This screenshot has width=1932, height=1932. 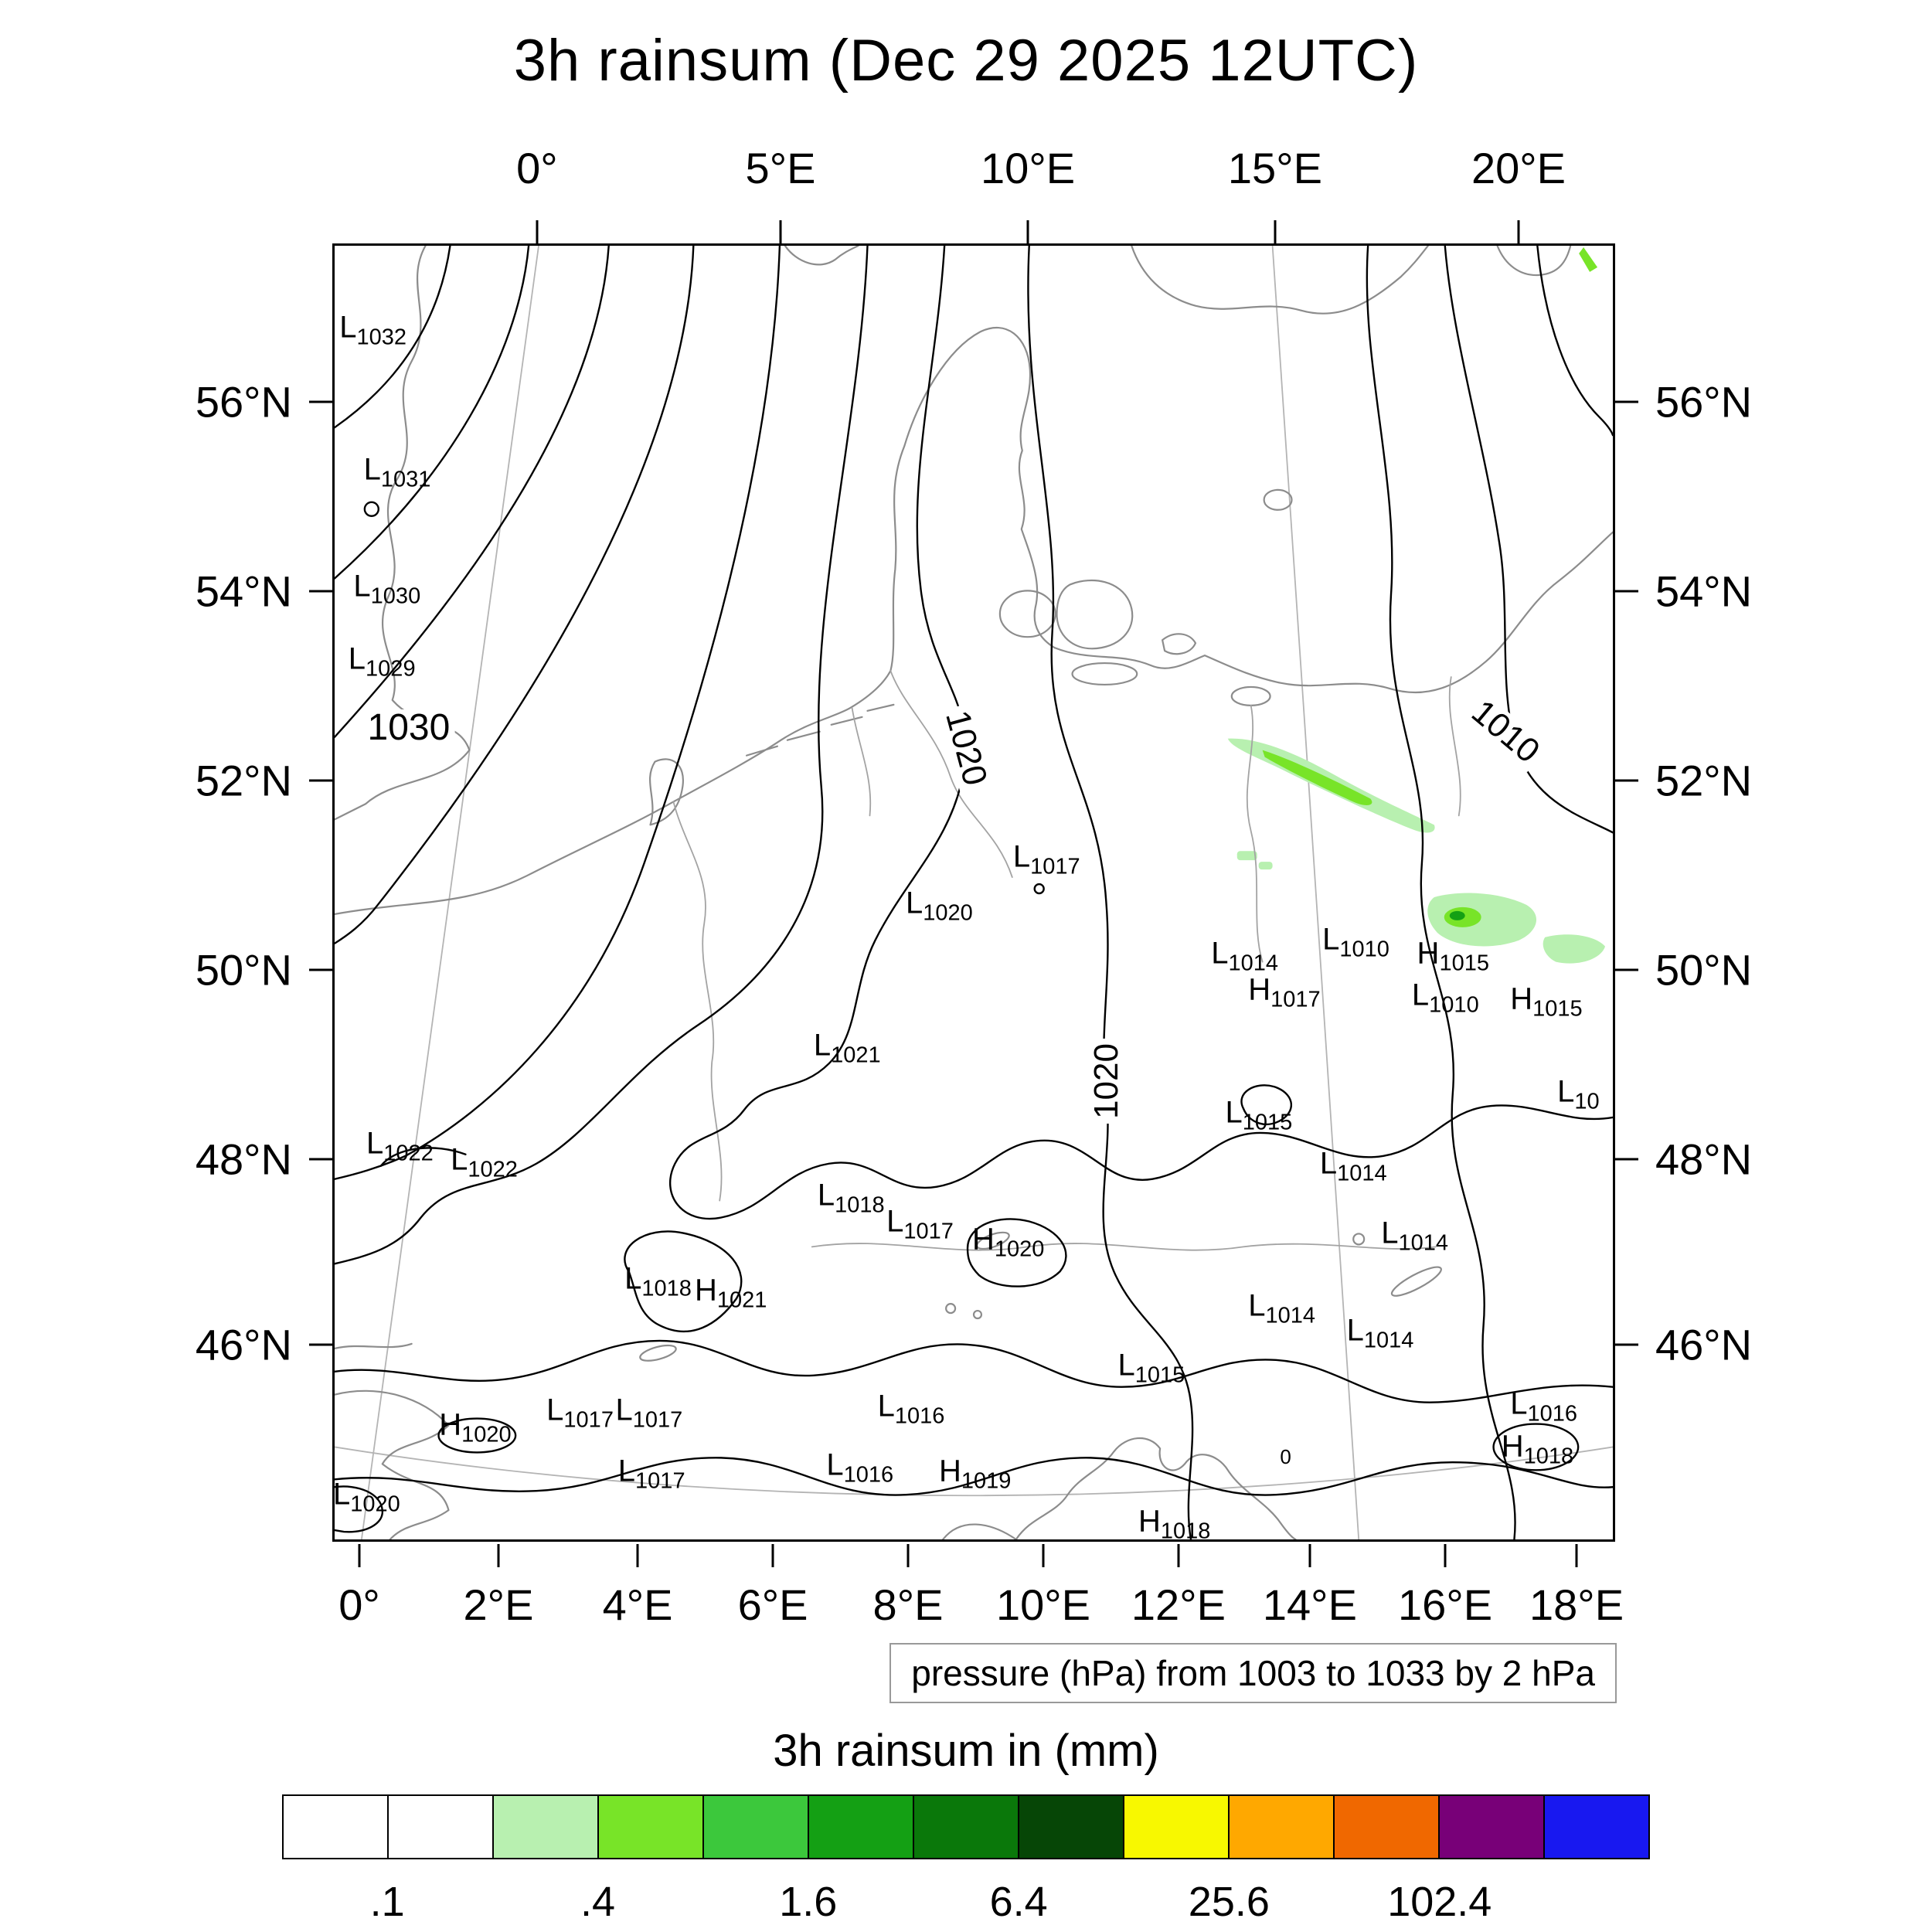 What do you see at coordinates (1538, 1449) in the screenshot?
I see `pressure-center-h1018: H1018` at bounding box center [1538, 1449].